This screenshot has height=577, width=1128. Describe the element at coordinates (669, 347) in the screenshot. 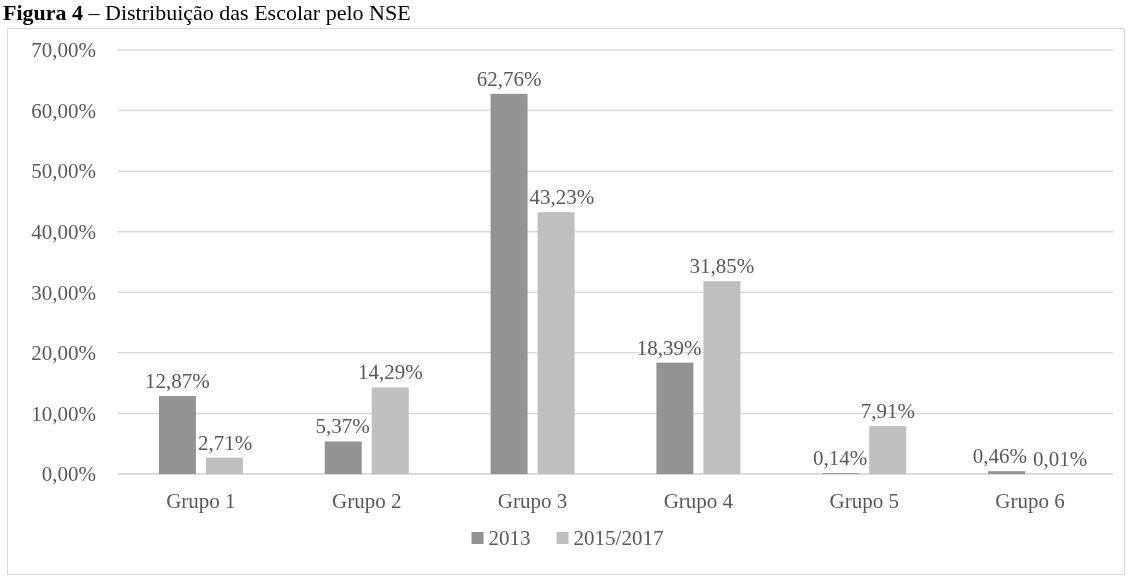

I see `data-label: 18,39%` at that location.